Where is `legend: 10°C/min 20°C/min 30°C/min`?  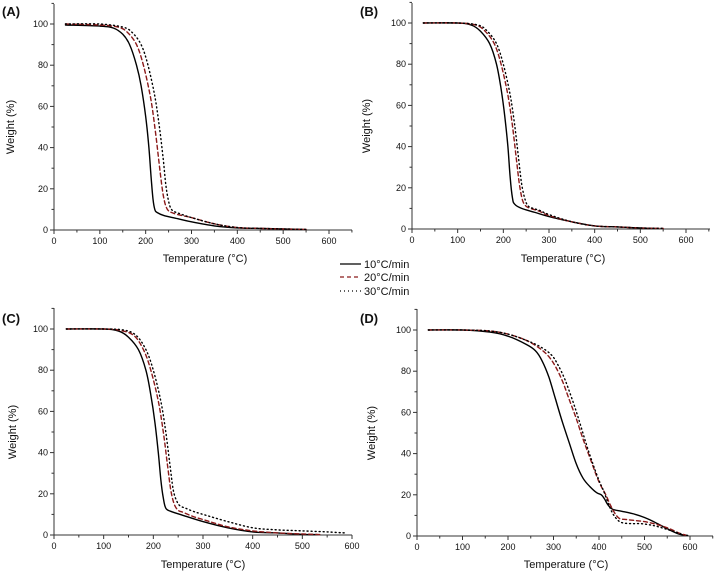
legend: 10°C/min 20°C/min 30°C/min is located at coordinates (374, 278).